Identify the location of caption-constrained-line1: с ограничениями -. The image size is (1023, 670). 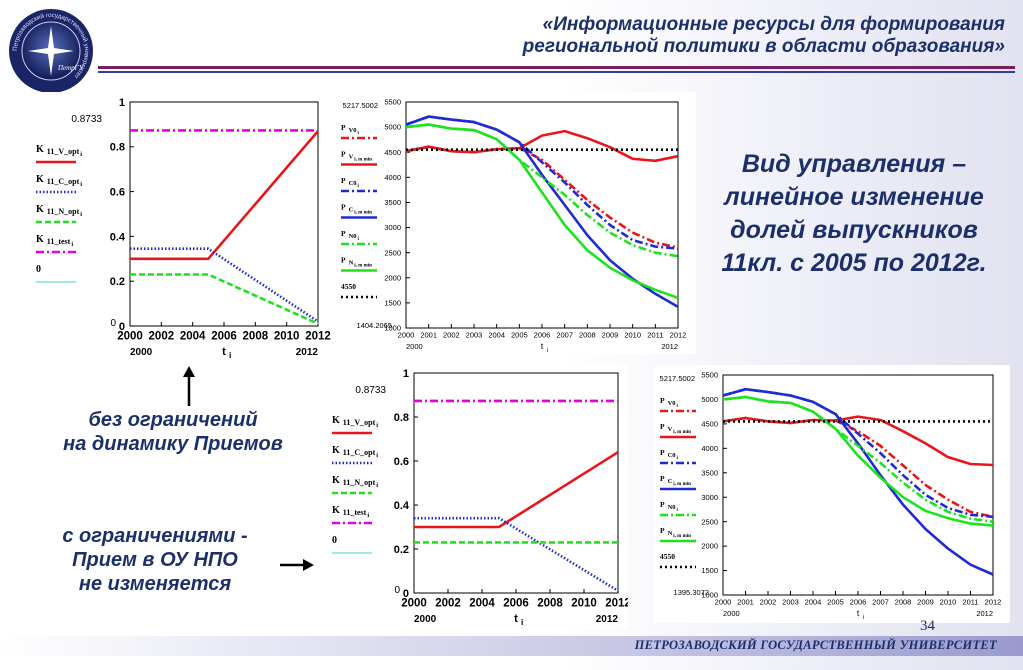
(155, 536).